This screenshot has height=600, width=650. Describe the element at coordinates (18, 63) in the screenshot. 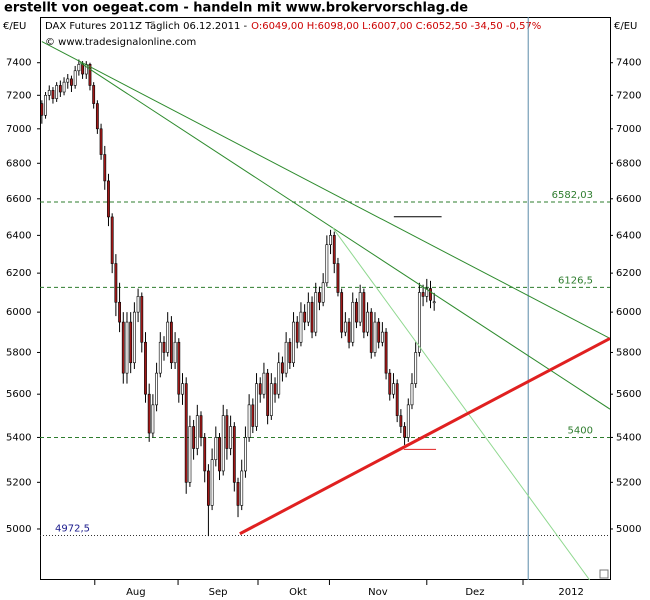

I see `y-tick-label: 7400` at that location.